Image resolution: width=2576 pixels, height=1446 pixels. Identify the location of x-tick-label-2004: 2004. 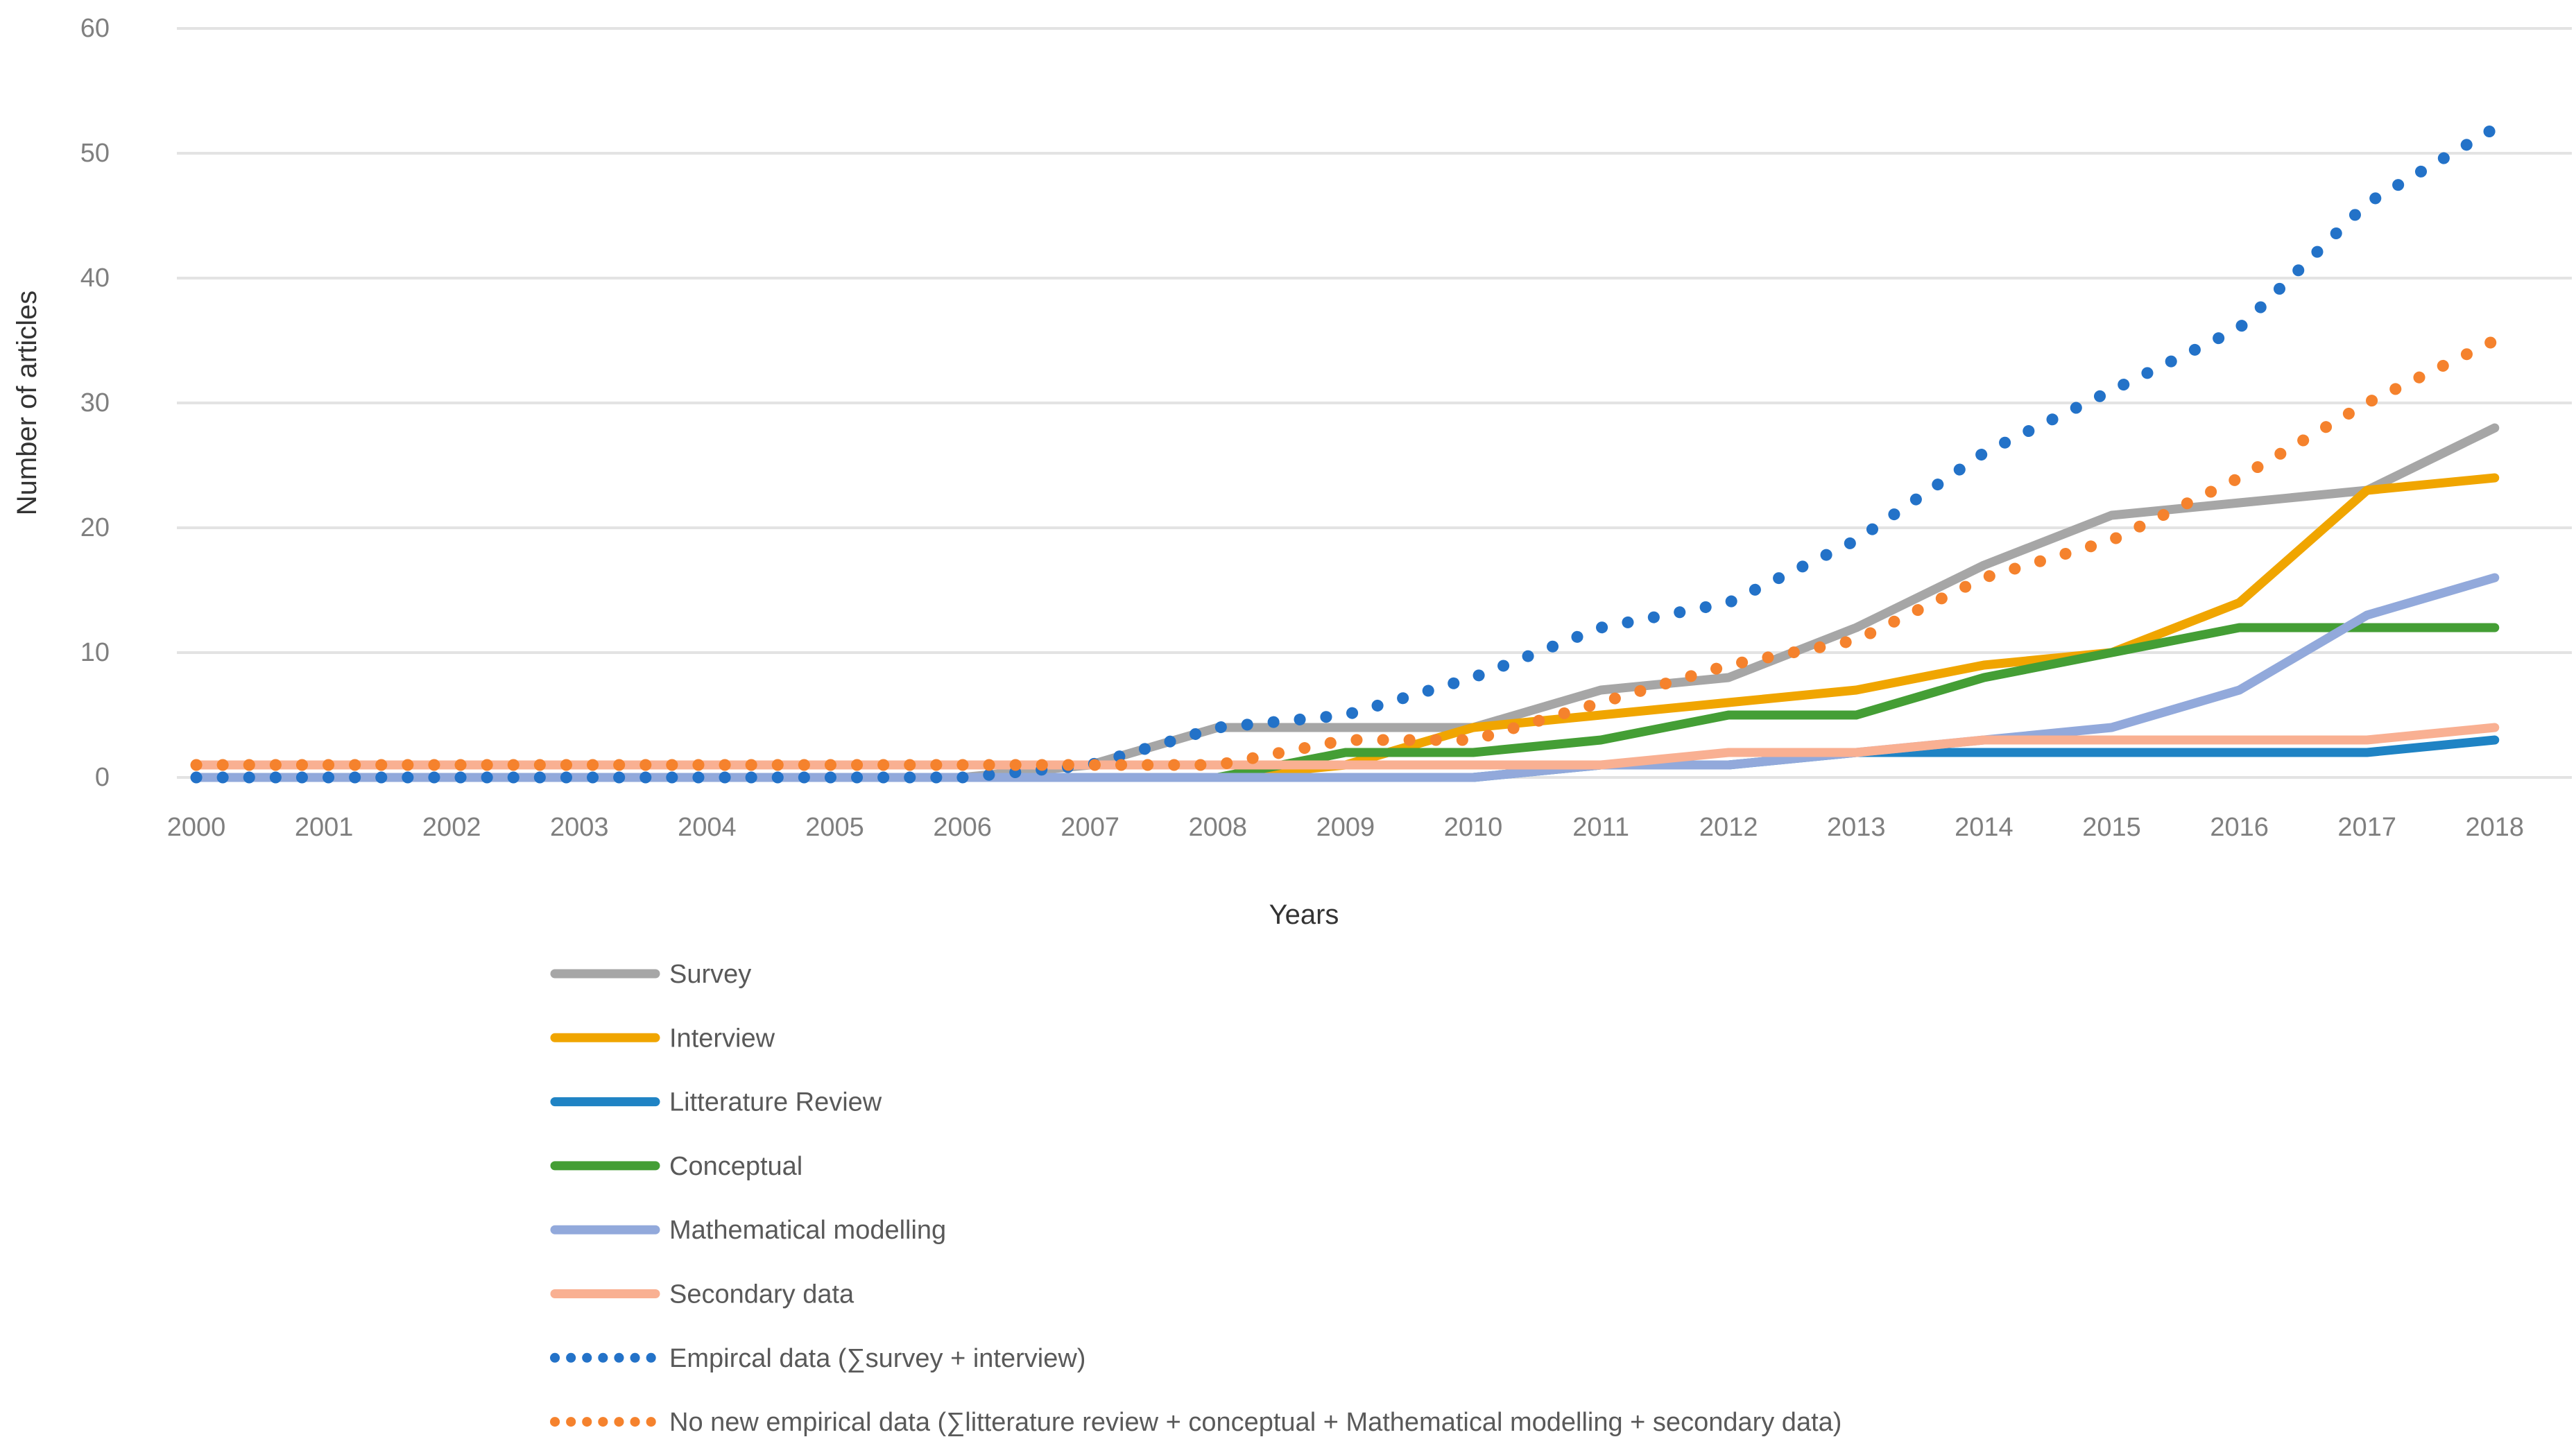
(707, 827).